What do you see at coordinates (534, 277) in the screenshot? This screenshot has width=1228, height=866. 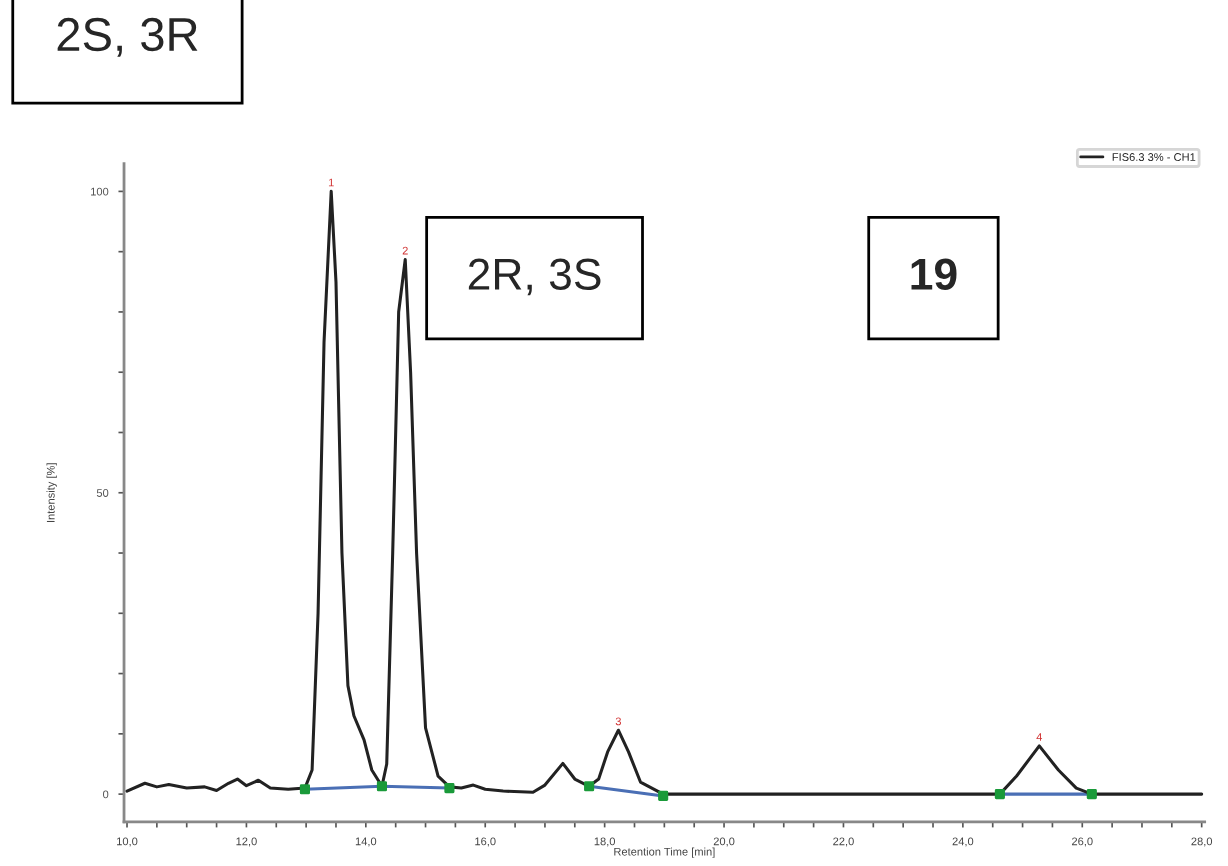 I see `annotation: 2R, 3S` at bounding box center [534, 277].